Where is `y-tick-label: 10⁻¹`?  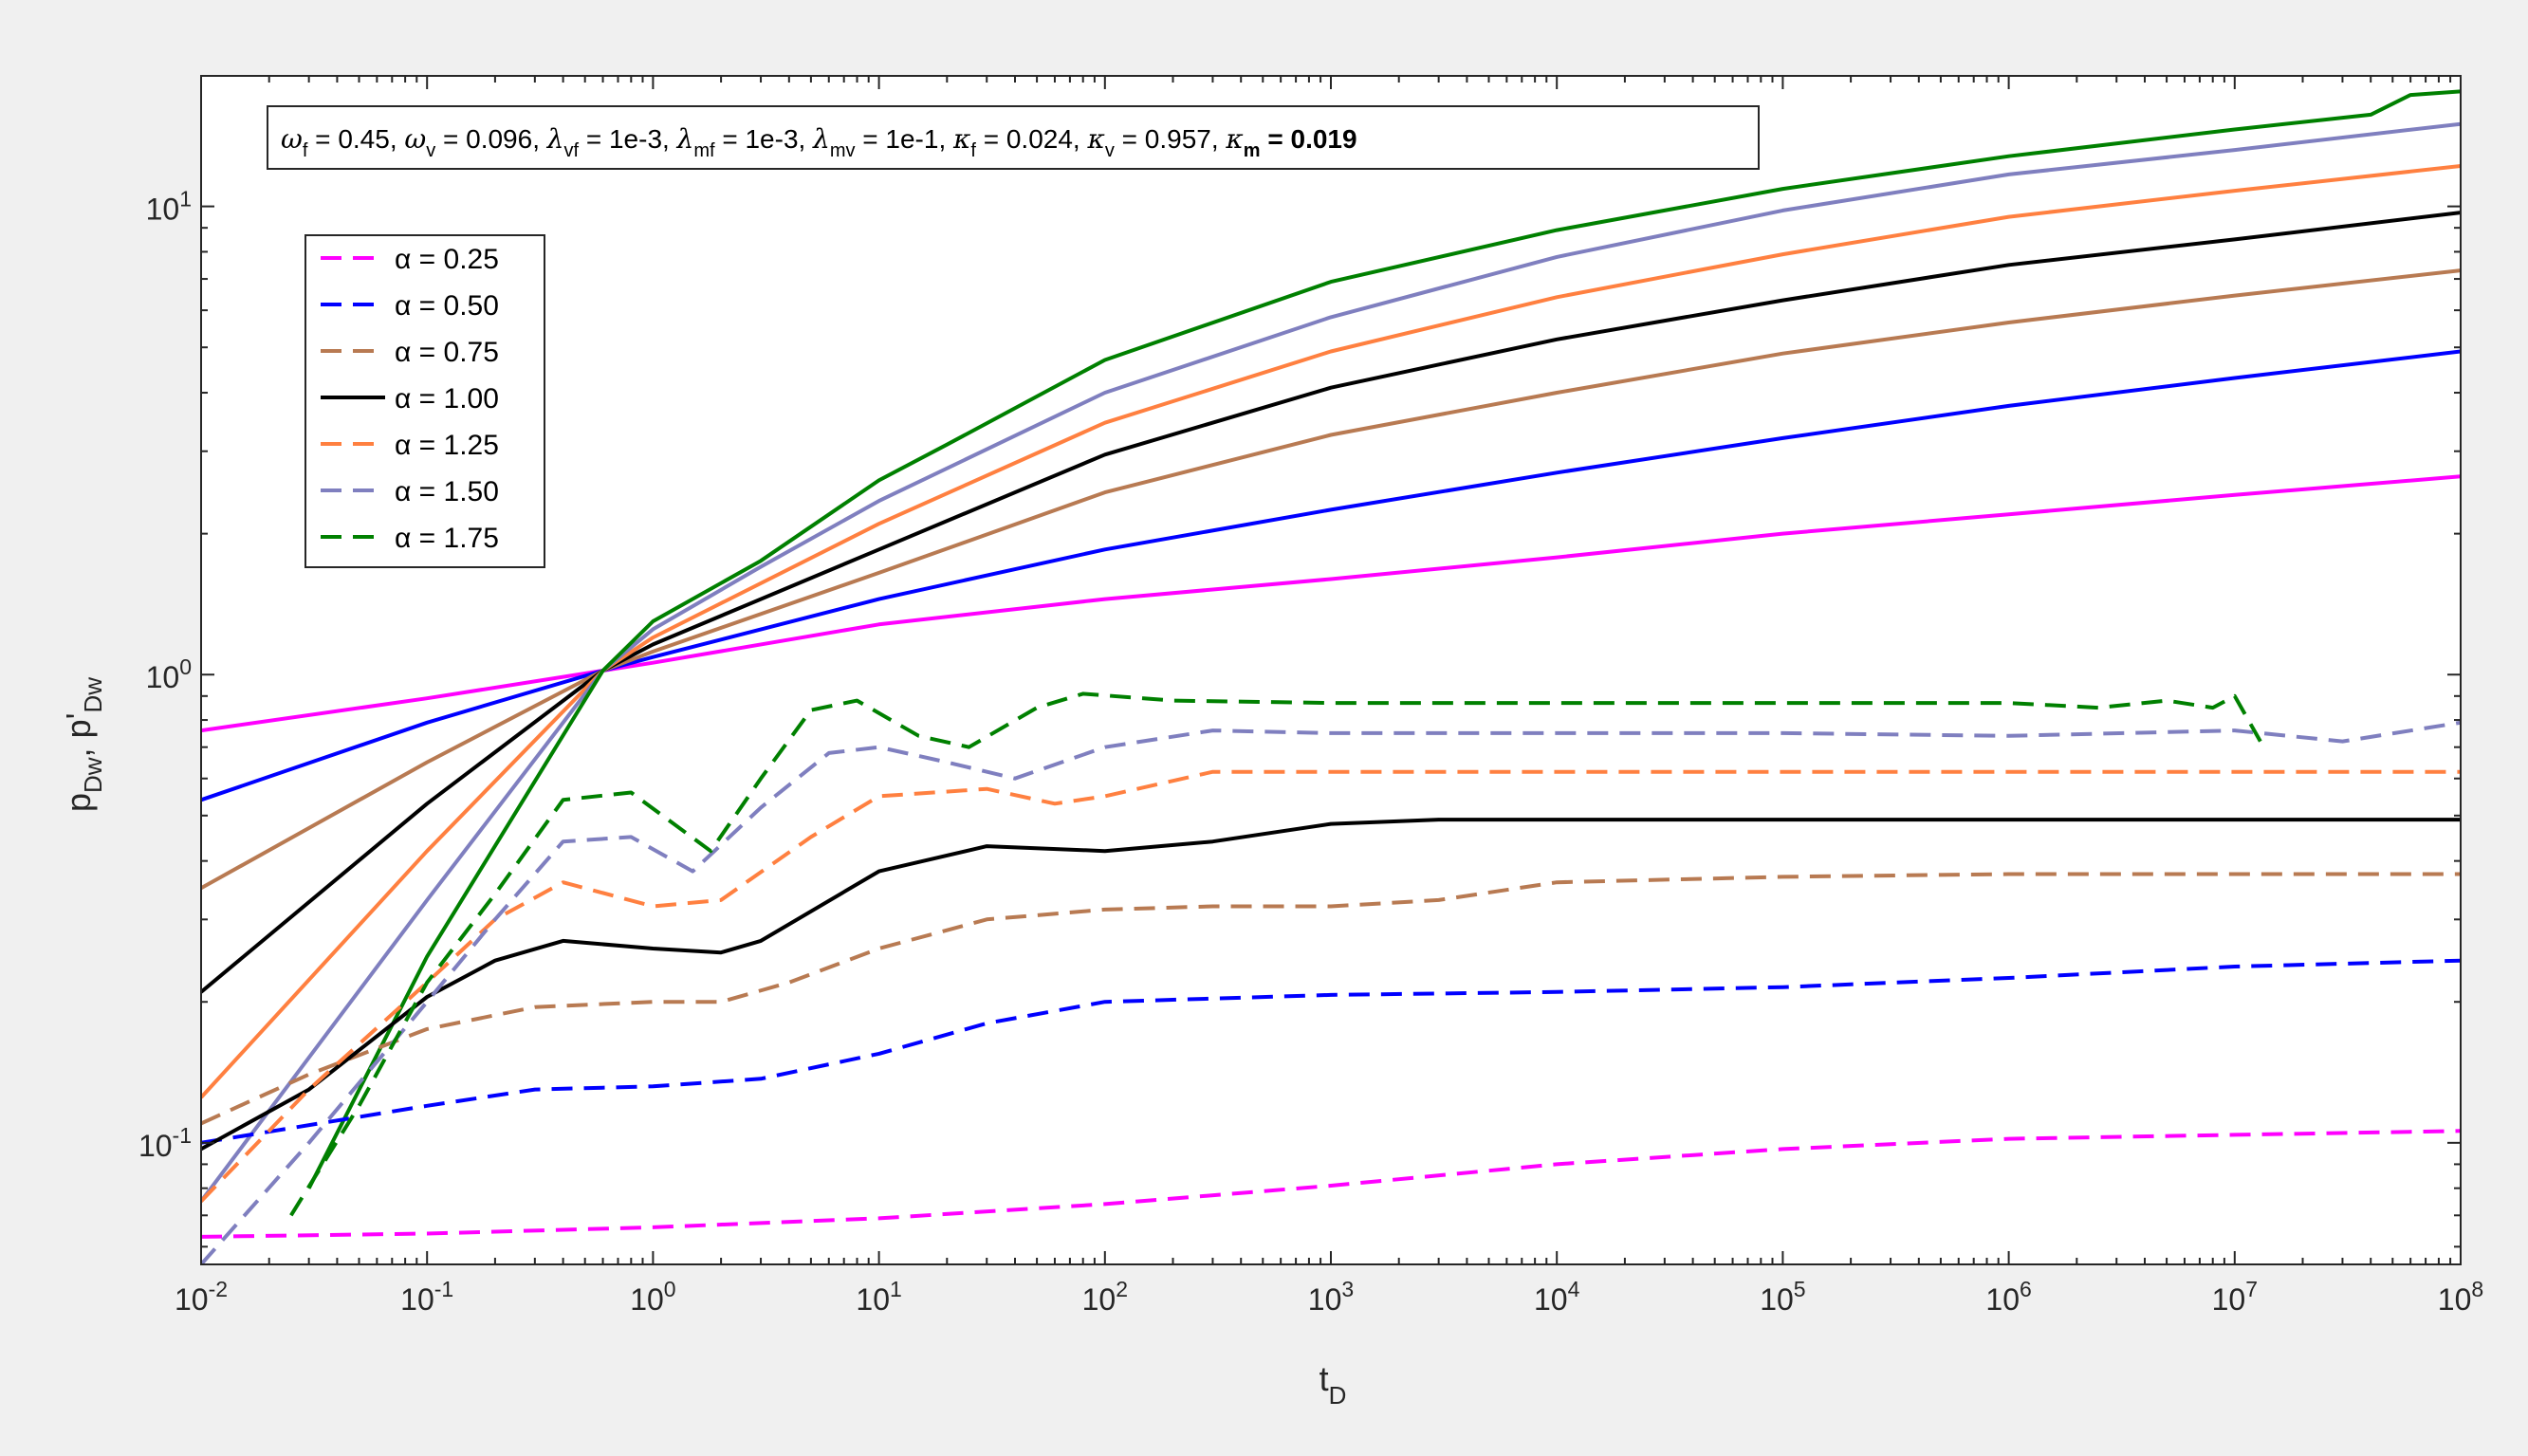 y-tick-label: 10⁻¹ is located at coordinates (165, 1143).